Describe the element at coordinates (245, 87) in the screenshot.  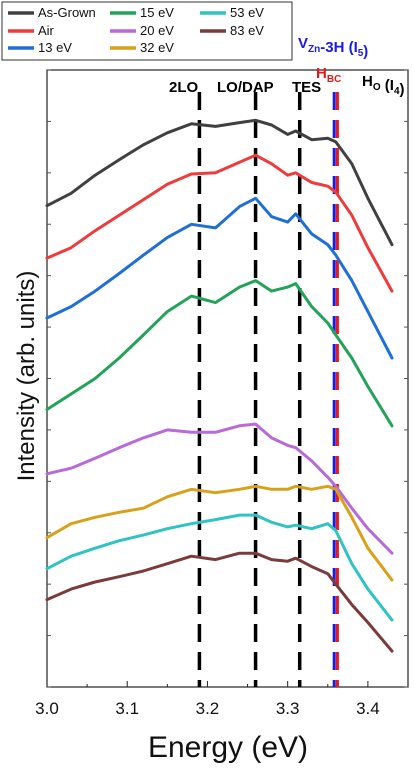
I see `annotation-lodap: LO/DAP` at that location.